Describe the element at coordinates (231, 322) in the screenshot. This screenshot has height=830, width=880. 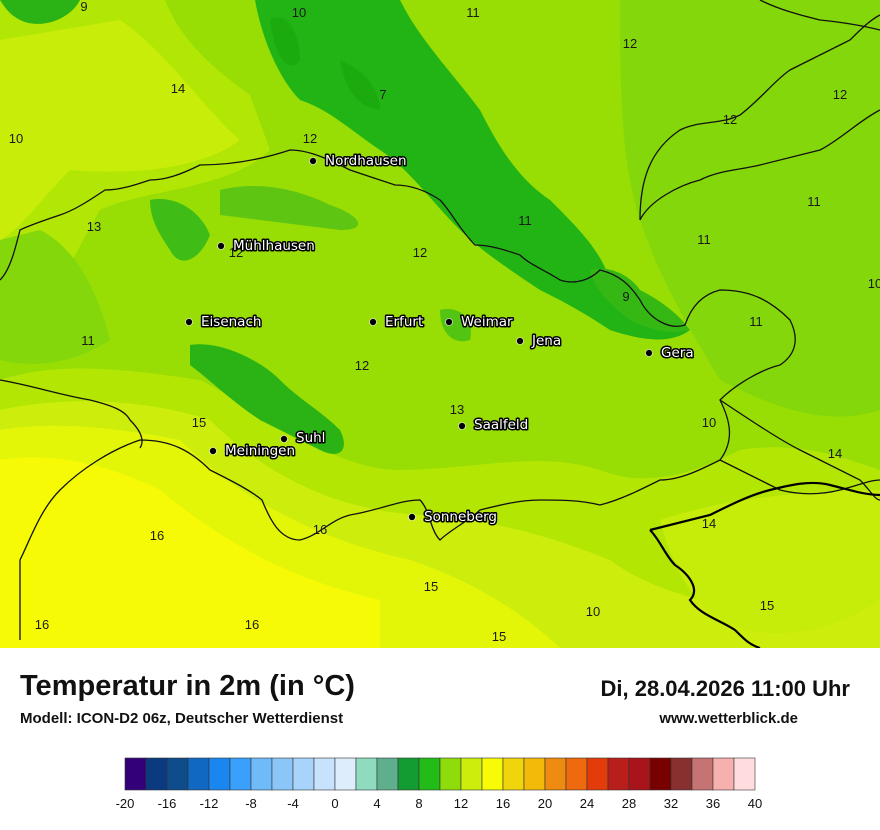
I see `city-label: Eisenach` at that location.